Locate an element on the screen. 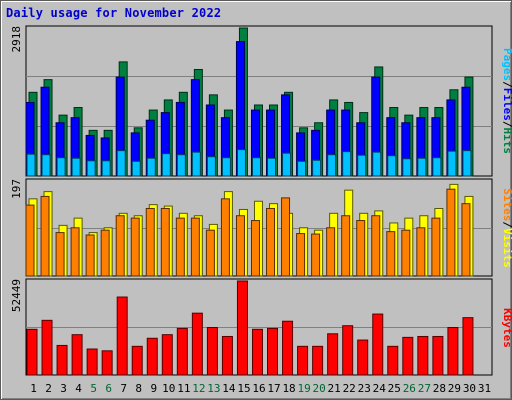  day-label-19: 19 is located at coordinates (303, 388).